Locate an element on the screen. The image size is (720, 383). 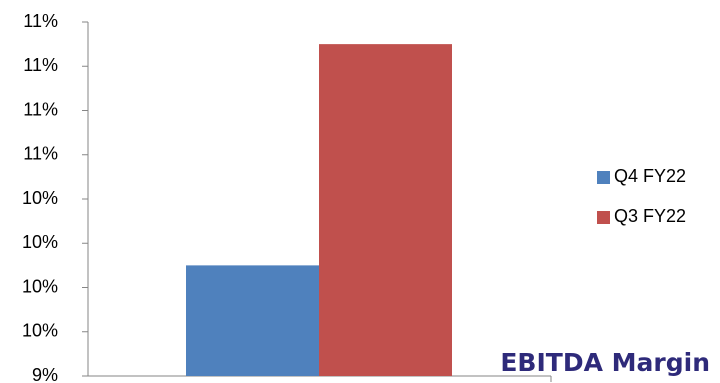
chart-legend: Q4 FY22 Q3 FY22 is located at coordinates (641, 196).